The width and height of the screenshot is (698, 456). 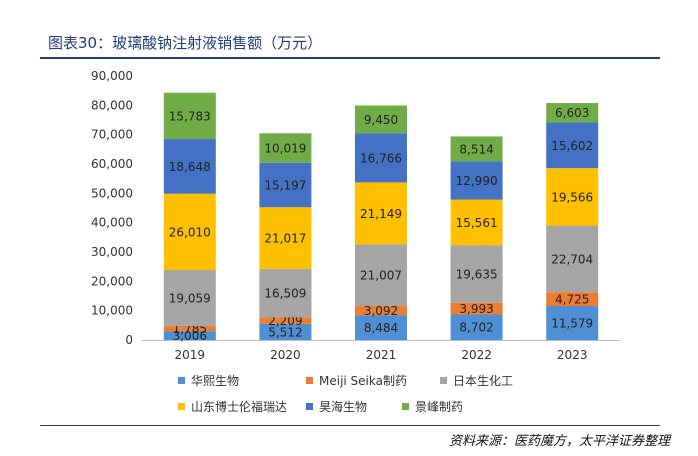 I want to click on data-label: 15,602, so click(x=572, y=146).